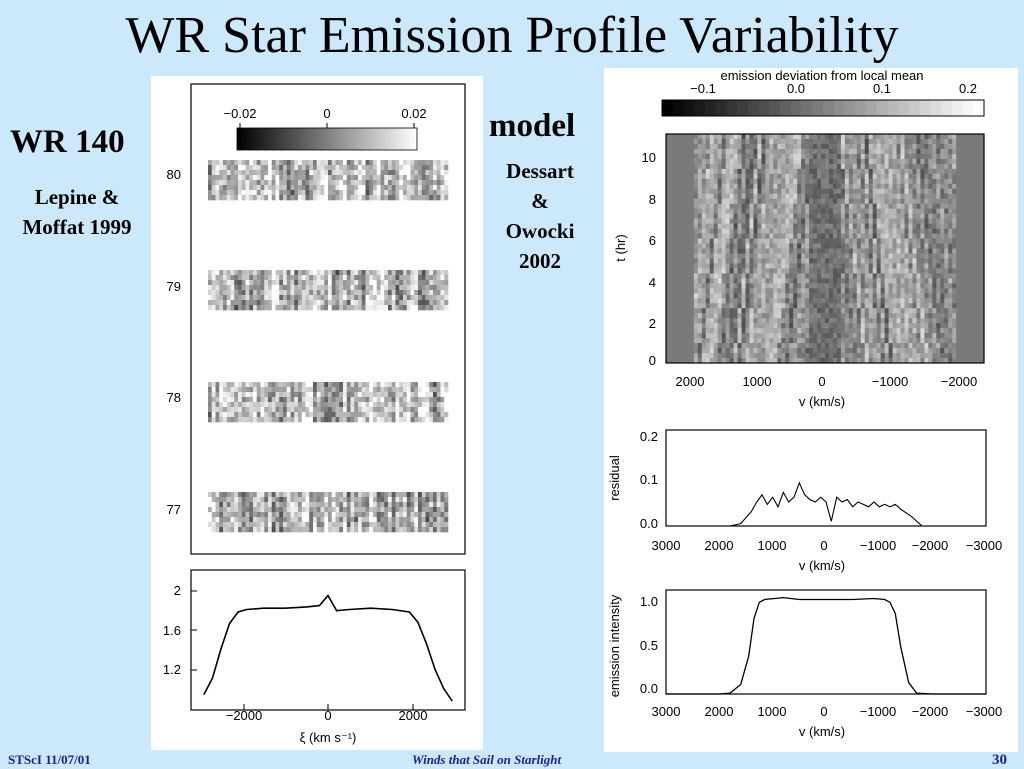 Image resolution: width=1024 pixels, height=769 pixels. I want to click on profile-plot-frame, so click(328, 640).